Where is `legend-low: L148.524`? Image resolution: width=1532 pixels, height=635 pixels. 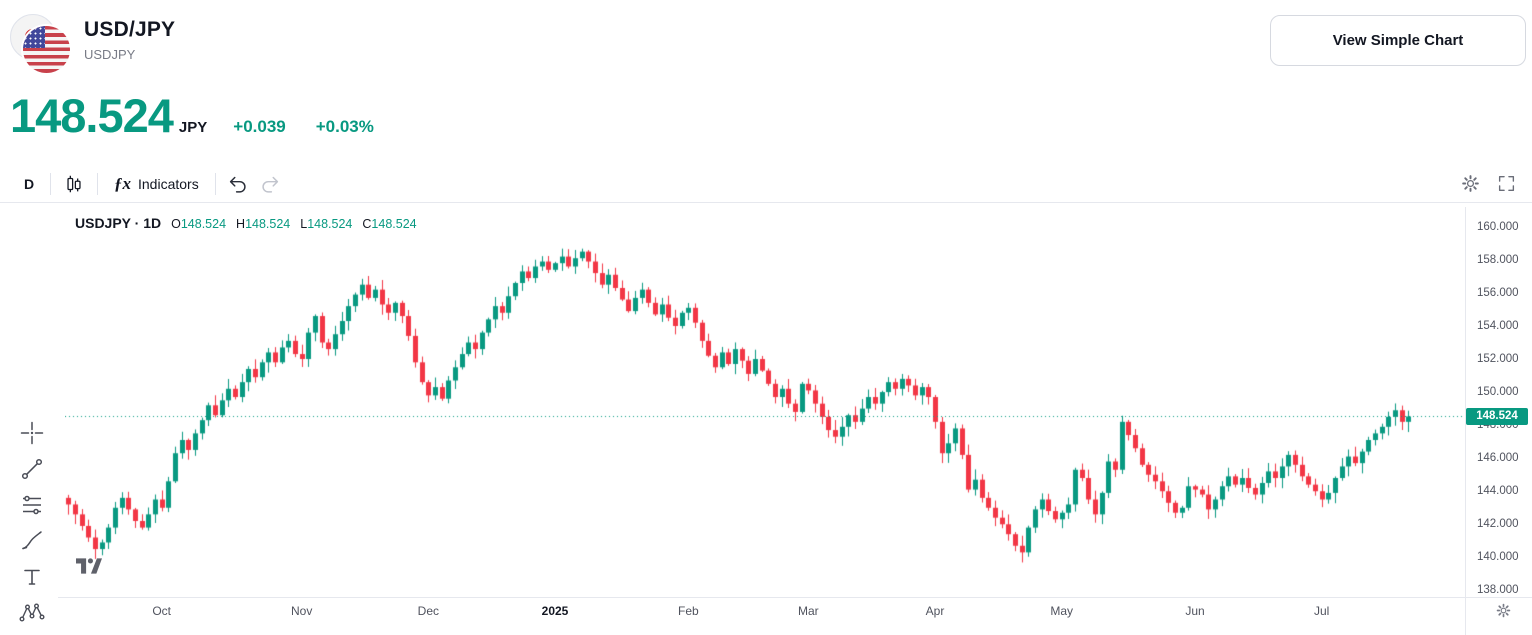
legend-low: L148.524 is located at coordinates (326, 224).